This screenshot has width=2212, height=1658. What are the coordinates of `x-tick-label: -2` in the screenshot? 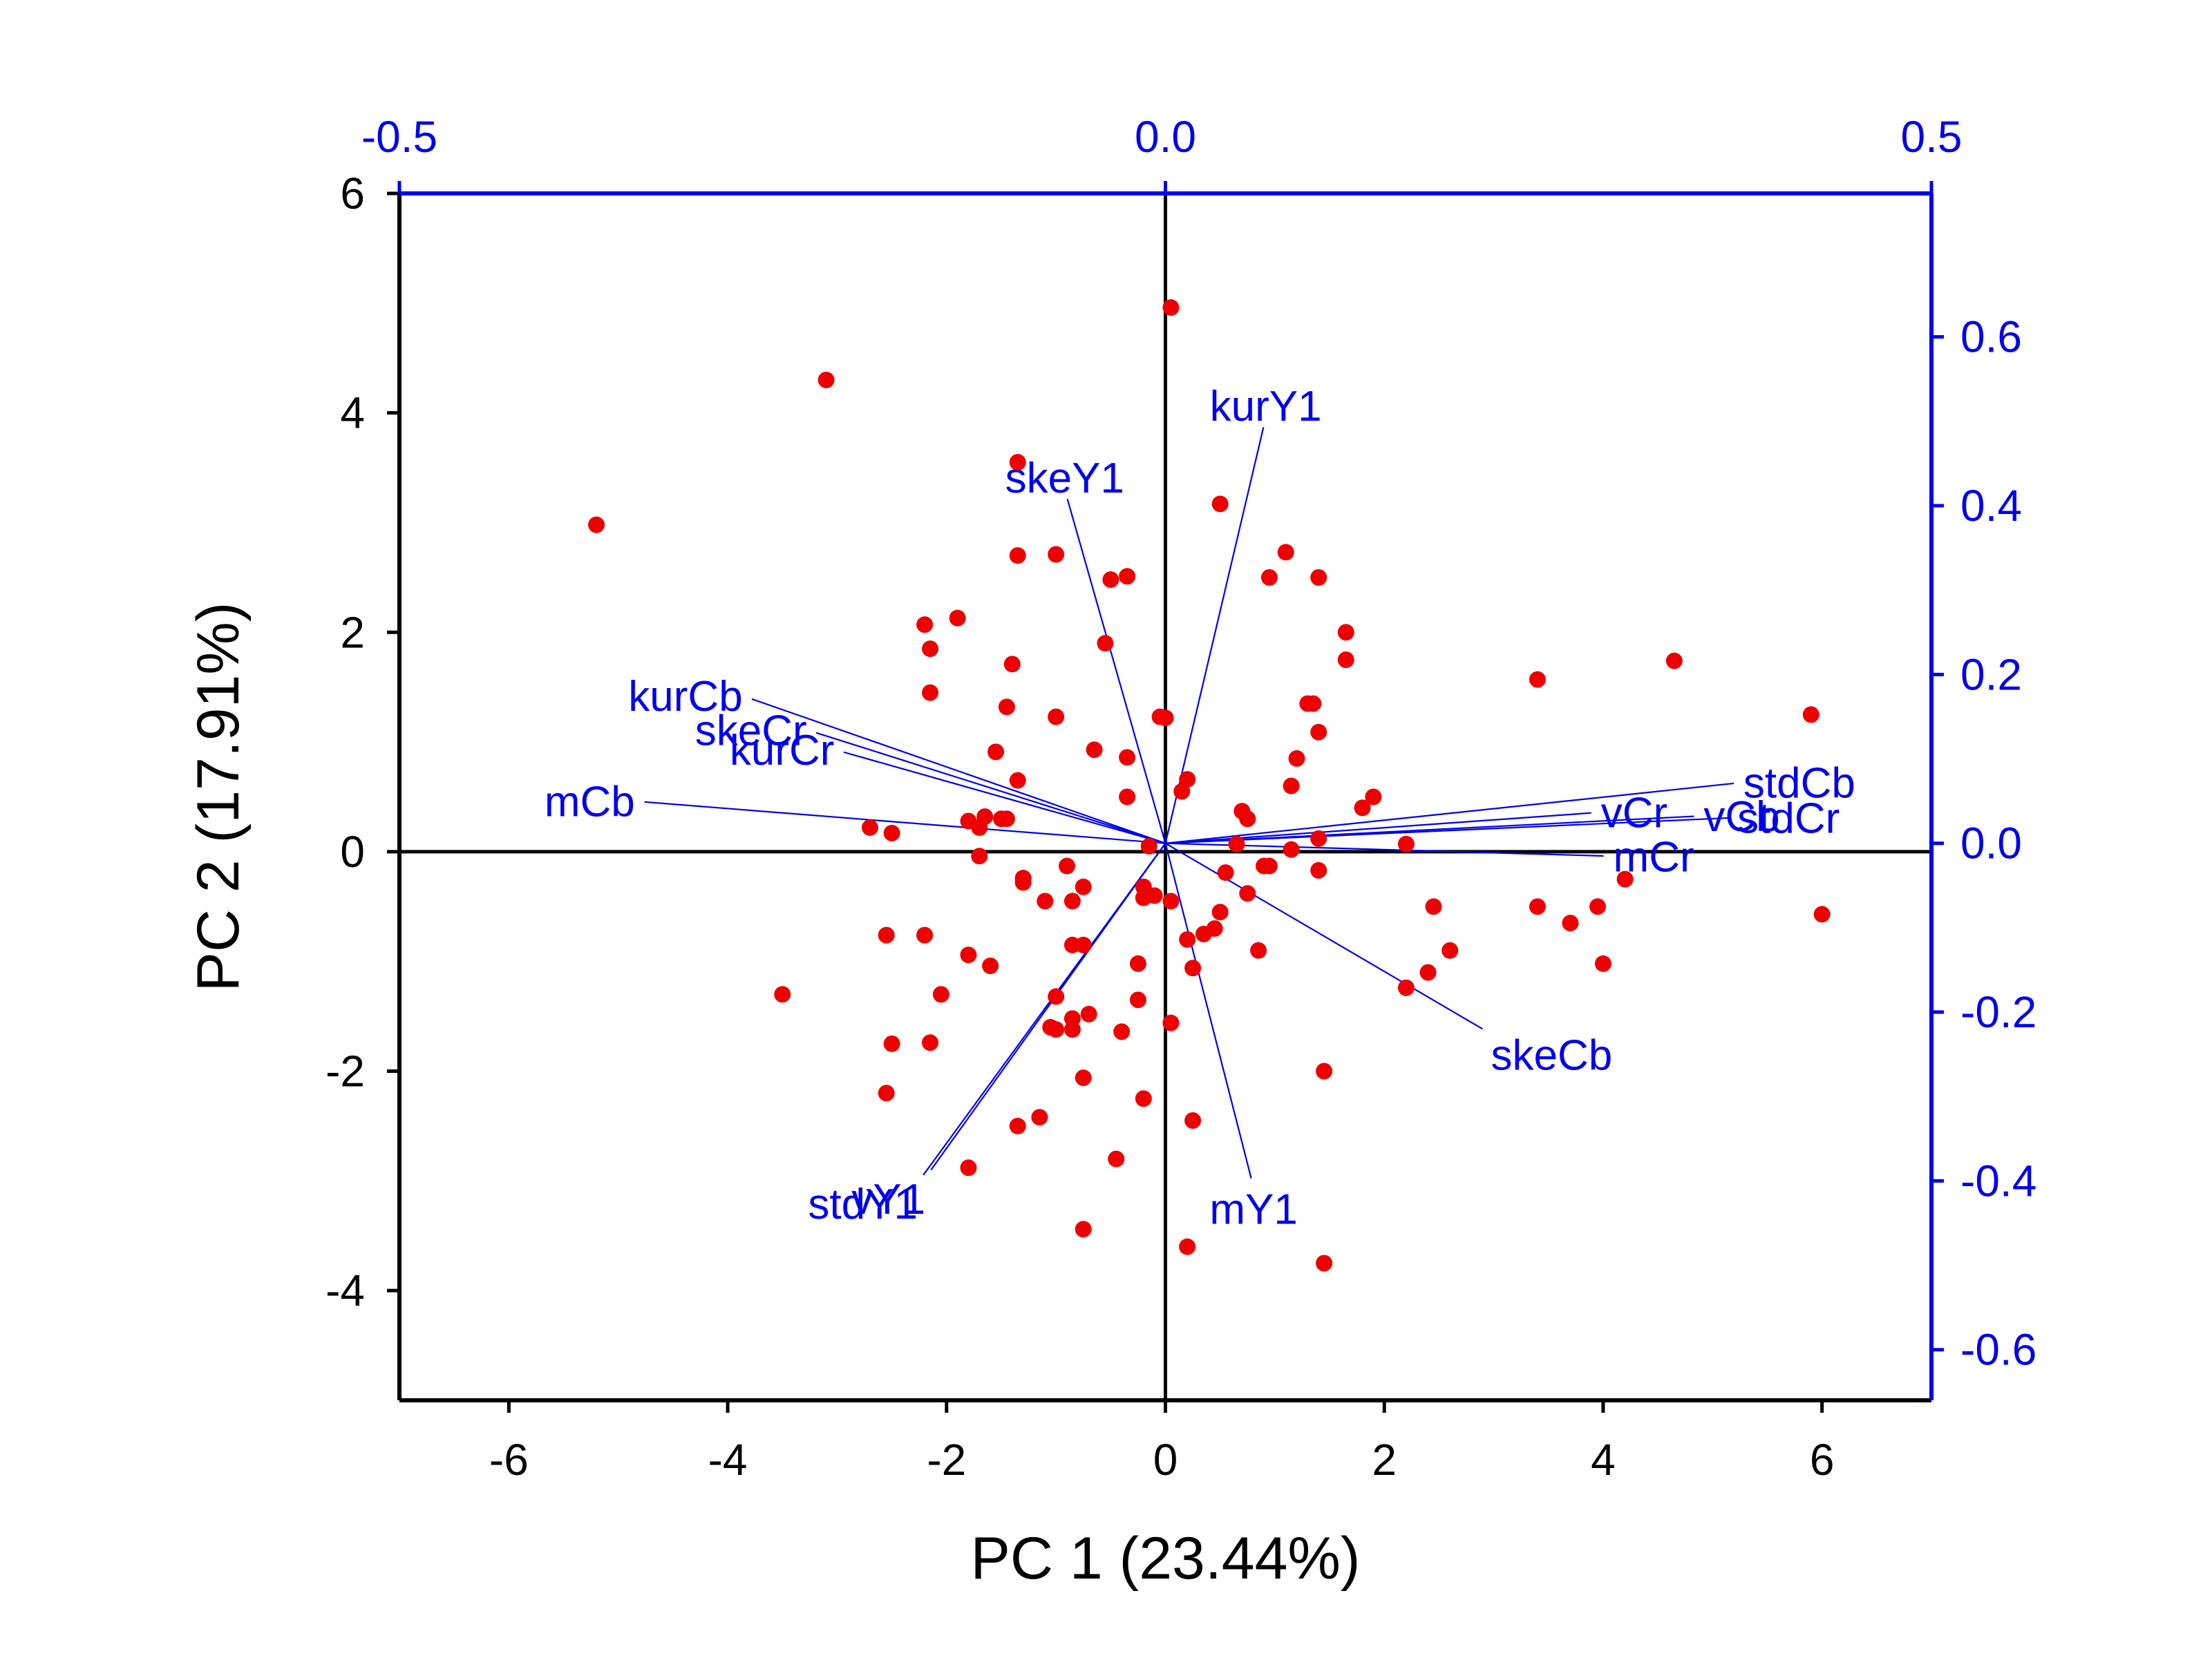 It's located at (946, 1460).